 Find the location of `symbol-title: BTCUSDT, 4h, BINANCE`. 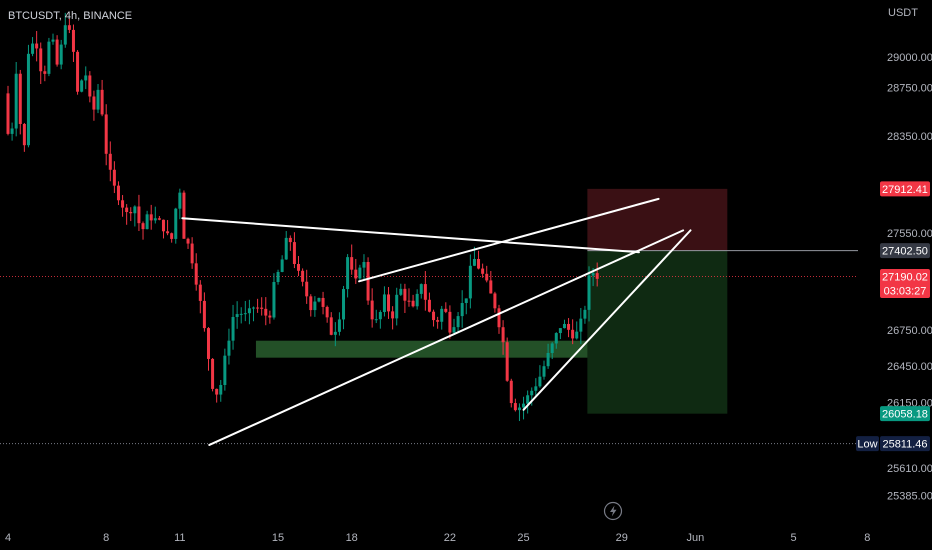

symbol-title: BTCUSDT, 4h, BINANCE is located at coordinates (70, 16).